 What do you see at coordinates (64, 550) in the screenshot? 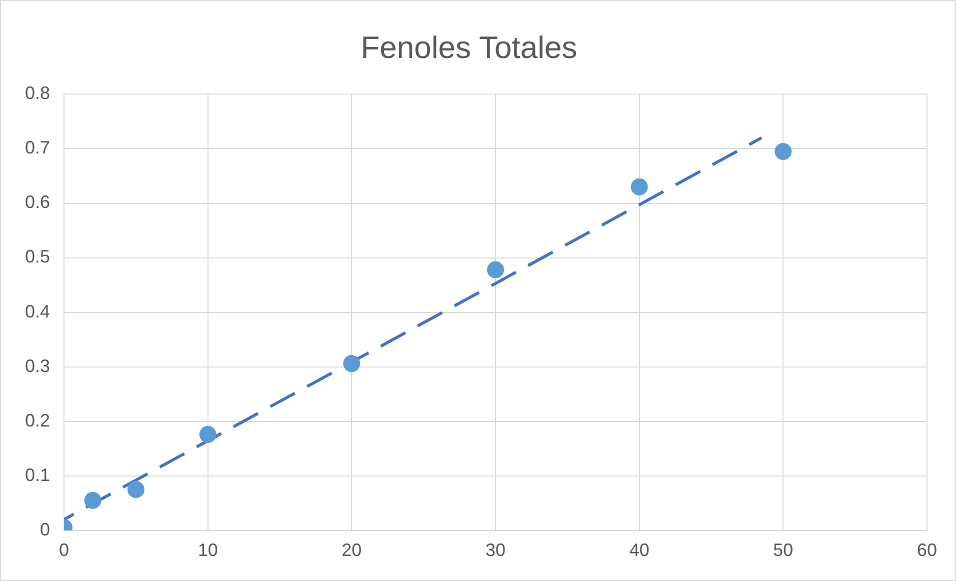
I see `x-tick-label: 0` at bounding box center [64, 550].